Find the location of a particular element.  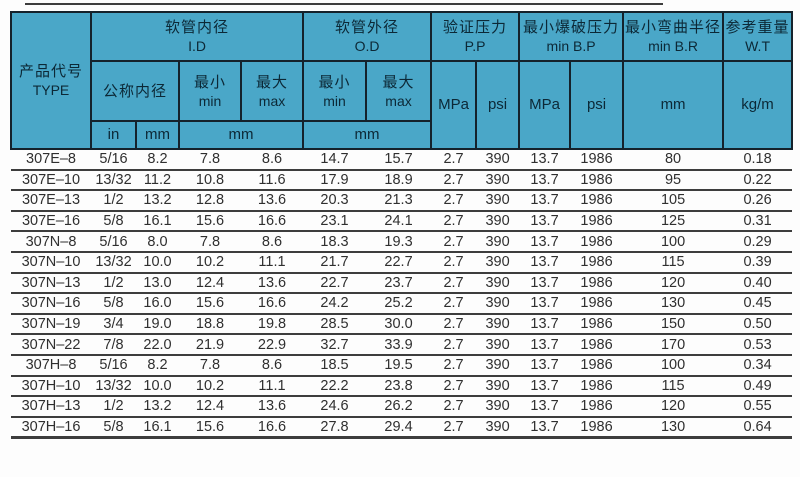

header-pp-group-en: P.P is located at coordinates (475, 46).